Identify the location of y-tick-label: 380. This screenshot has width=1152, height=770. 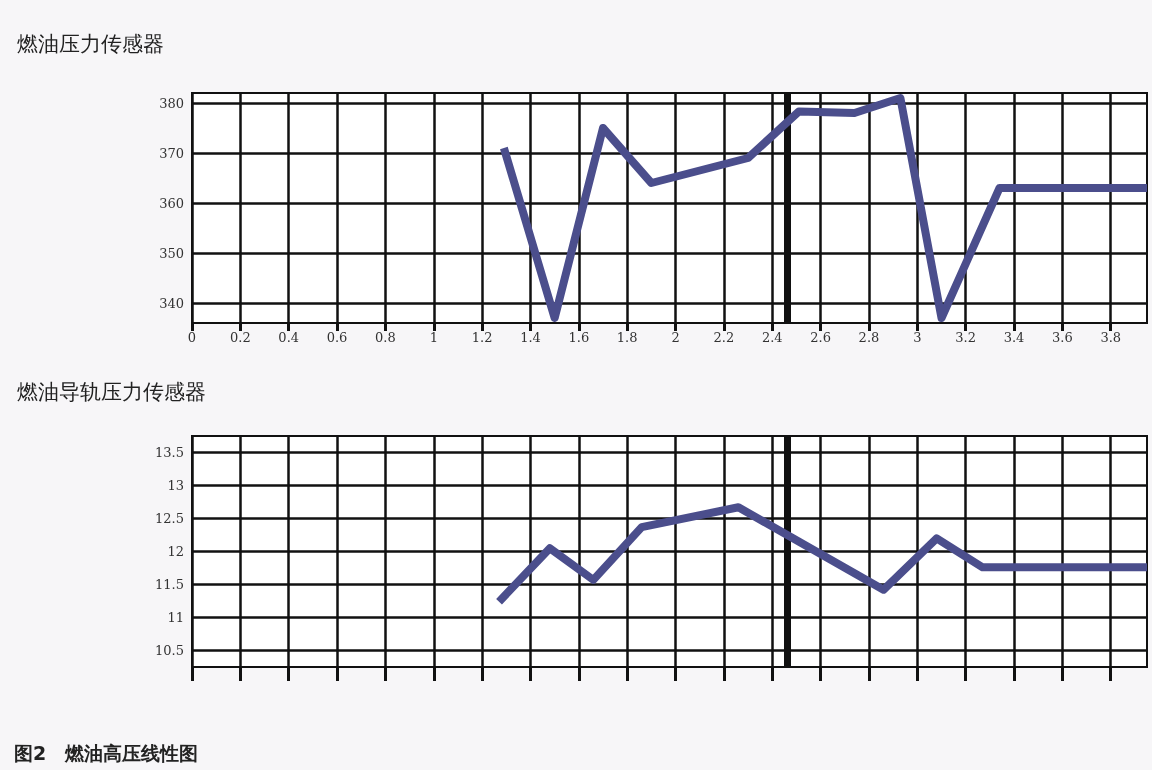
(171, 103).